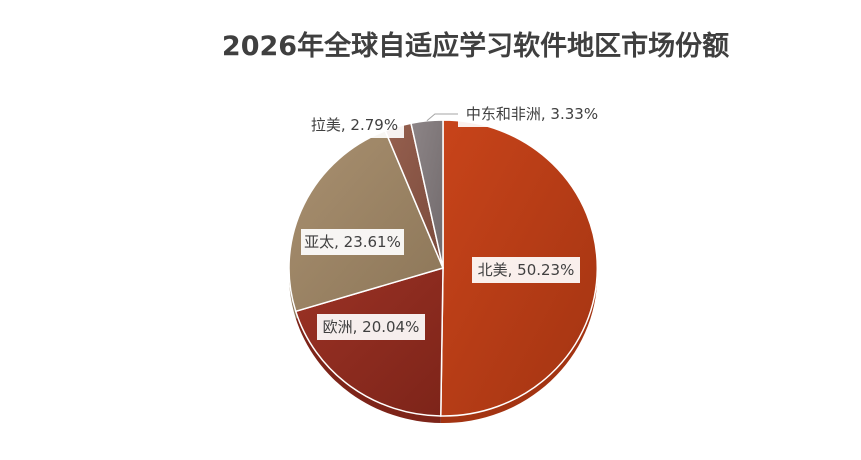 The image size is (861, 460). What do you see at coordinates (475, 46) in the screenshot?
I see `chart-title: 2026年全球自适应学习软件地区市场份额` at bounding box center [475, 46].